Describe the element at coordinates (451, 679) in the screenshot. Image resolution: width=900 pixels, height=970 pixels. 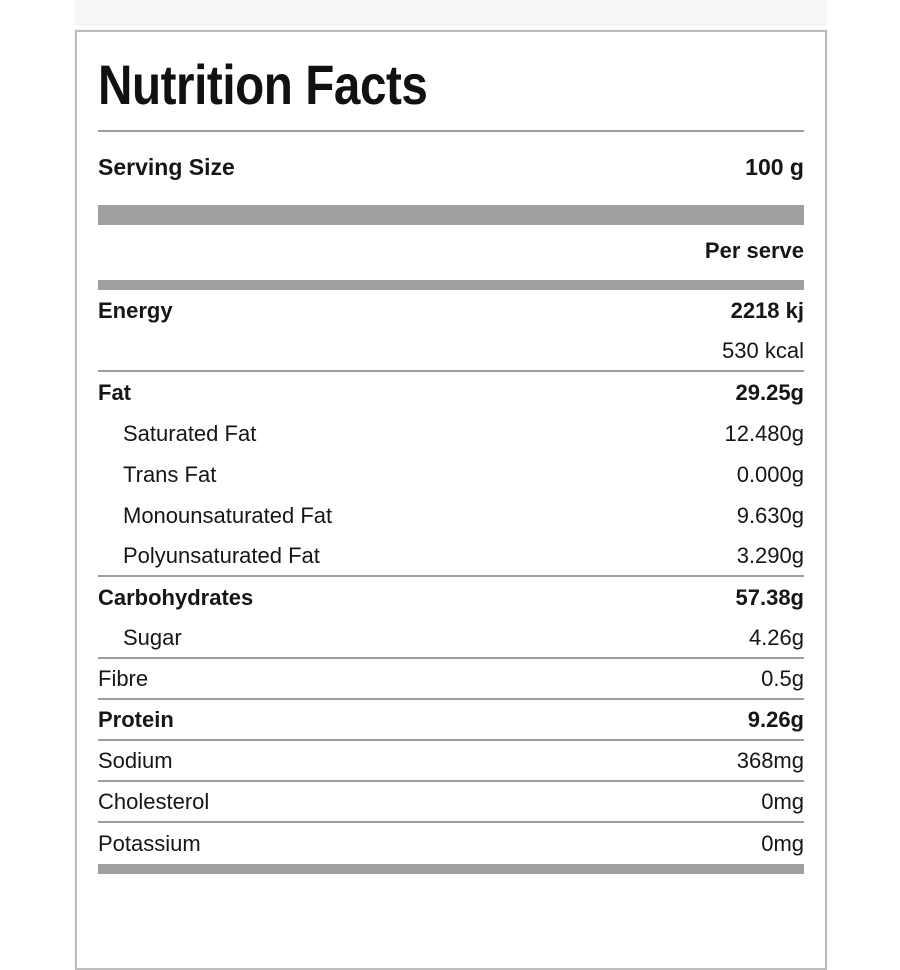
I see `row-fibre: Fibre 0.5g` at that location.